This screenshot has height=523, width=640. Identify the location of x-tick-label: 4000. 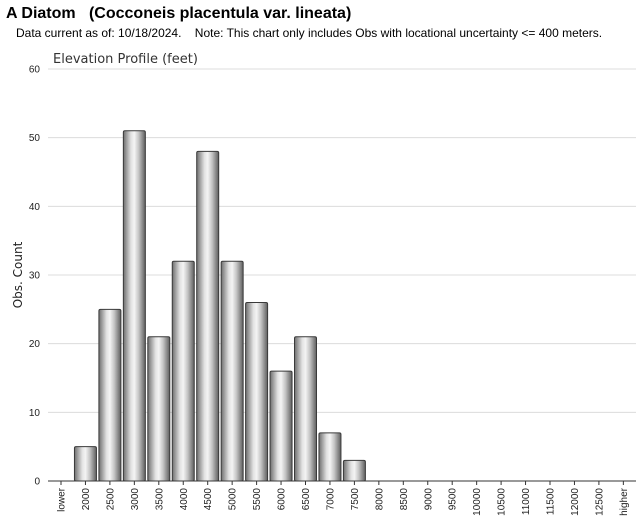
(184, 499).